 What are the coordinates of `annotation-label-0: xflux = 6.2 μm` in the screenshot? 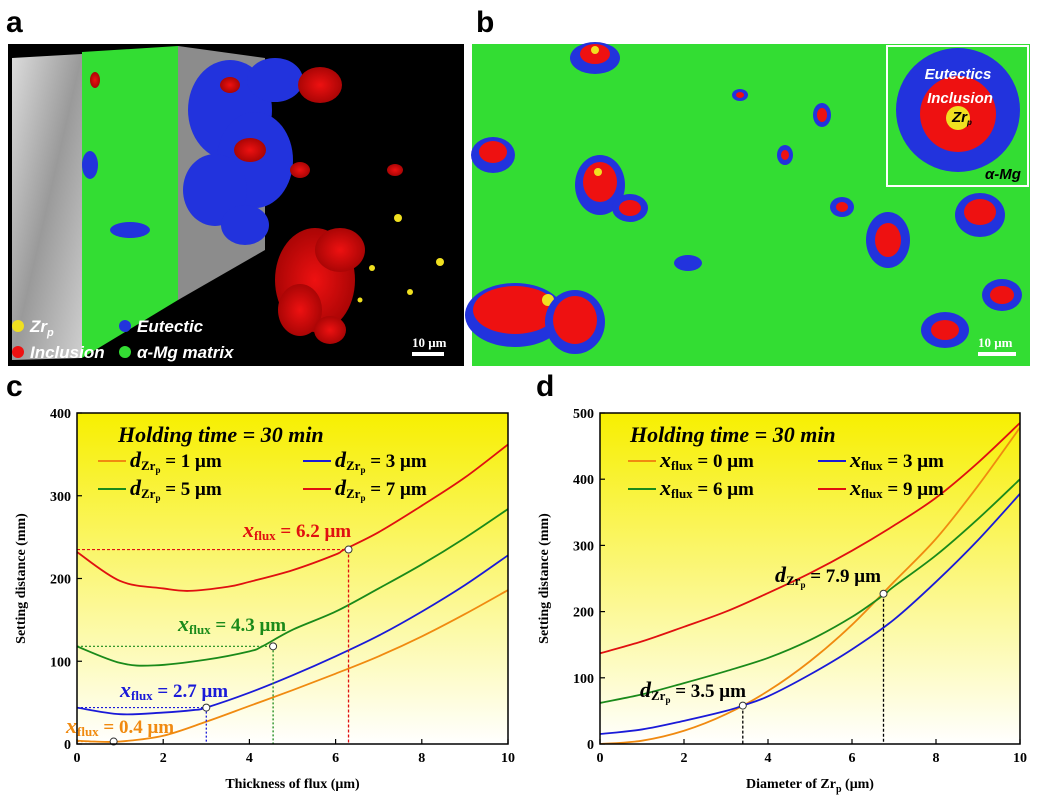 It's located at (296, 530).